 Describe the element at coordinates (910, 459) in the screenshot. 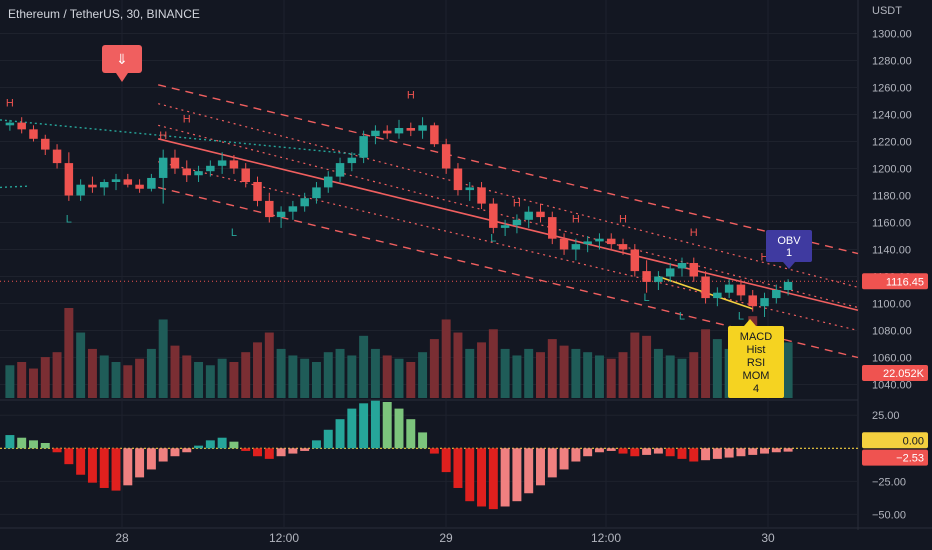

I see `osc-value-tag: −2.53` at that location.